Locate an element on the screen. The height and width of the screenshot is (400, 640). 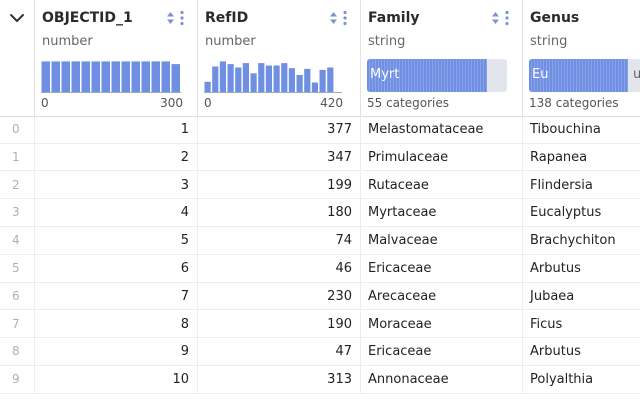
cell-genus: Tibouchina is located at coordinates (581, 129).